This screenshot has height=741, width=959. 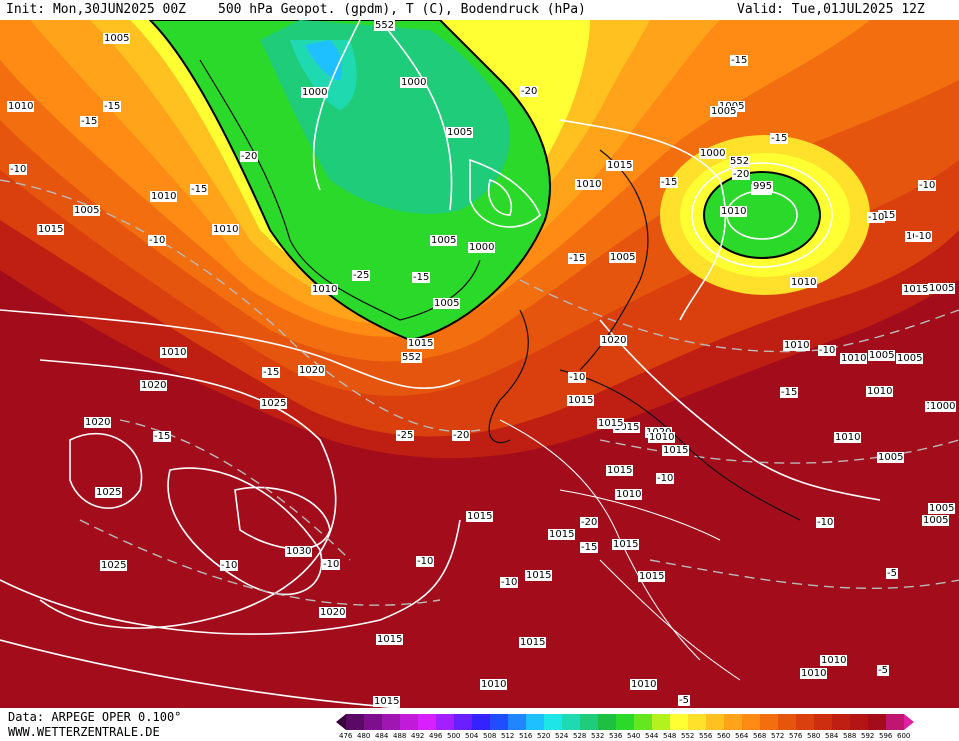 I want to click on legend-tick-label: 480, so click(x=364, y=736).